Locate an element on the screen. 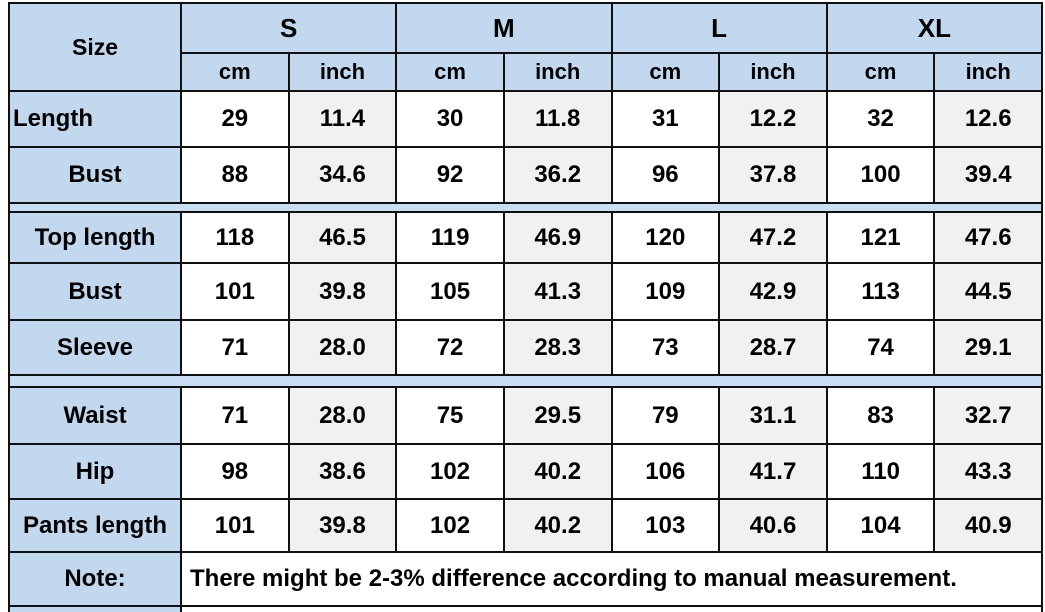 The width and height of the screenshot is (1045, 612). table-cell: 105 is located at coordinates (450, 291).